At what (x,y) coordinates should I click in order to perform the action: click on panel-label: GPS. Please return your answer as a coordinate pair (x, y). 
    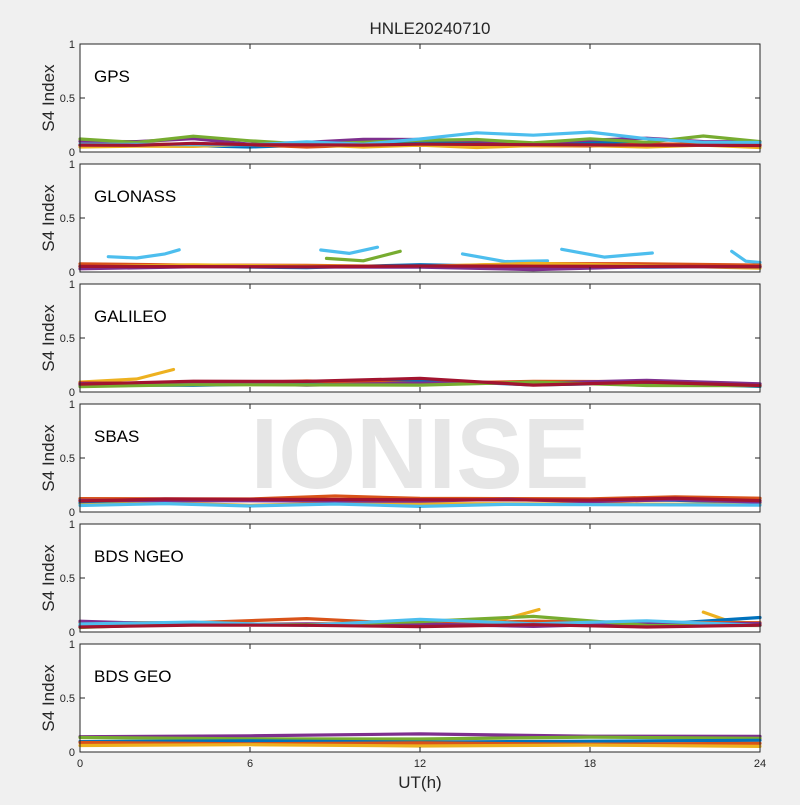
    Looking at the image, I should click on (112, 76).